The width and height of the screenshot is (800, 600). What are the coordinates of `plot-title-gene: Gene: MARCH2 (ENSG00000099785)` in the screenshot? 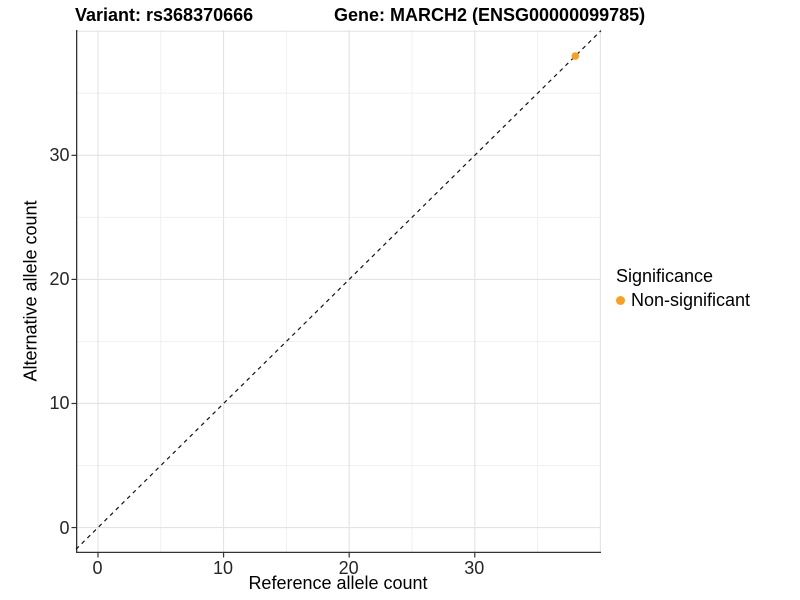 It's located at (490, 15).